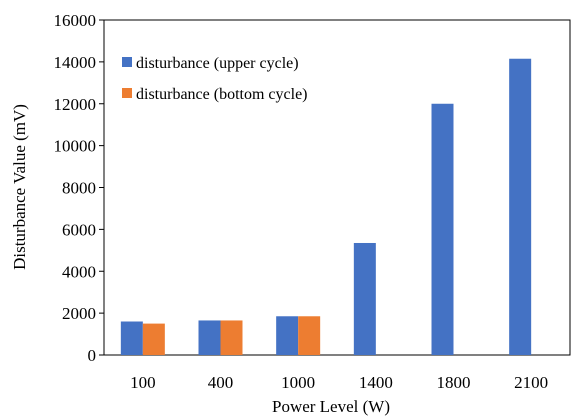 The height and width of the screenshot is (419, 575). Describe the element at coordinates (217, 63) in the screenshot. I see `legend-label: disturbance (upper cycle)` at that location.